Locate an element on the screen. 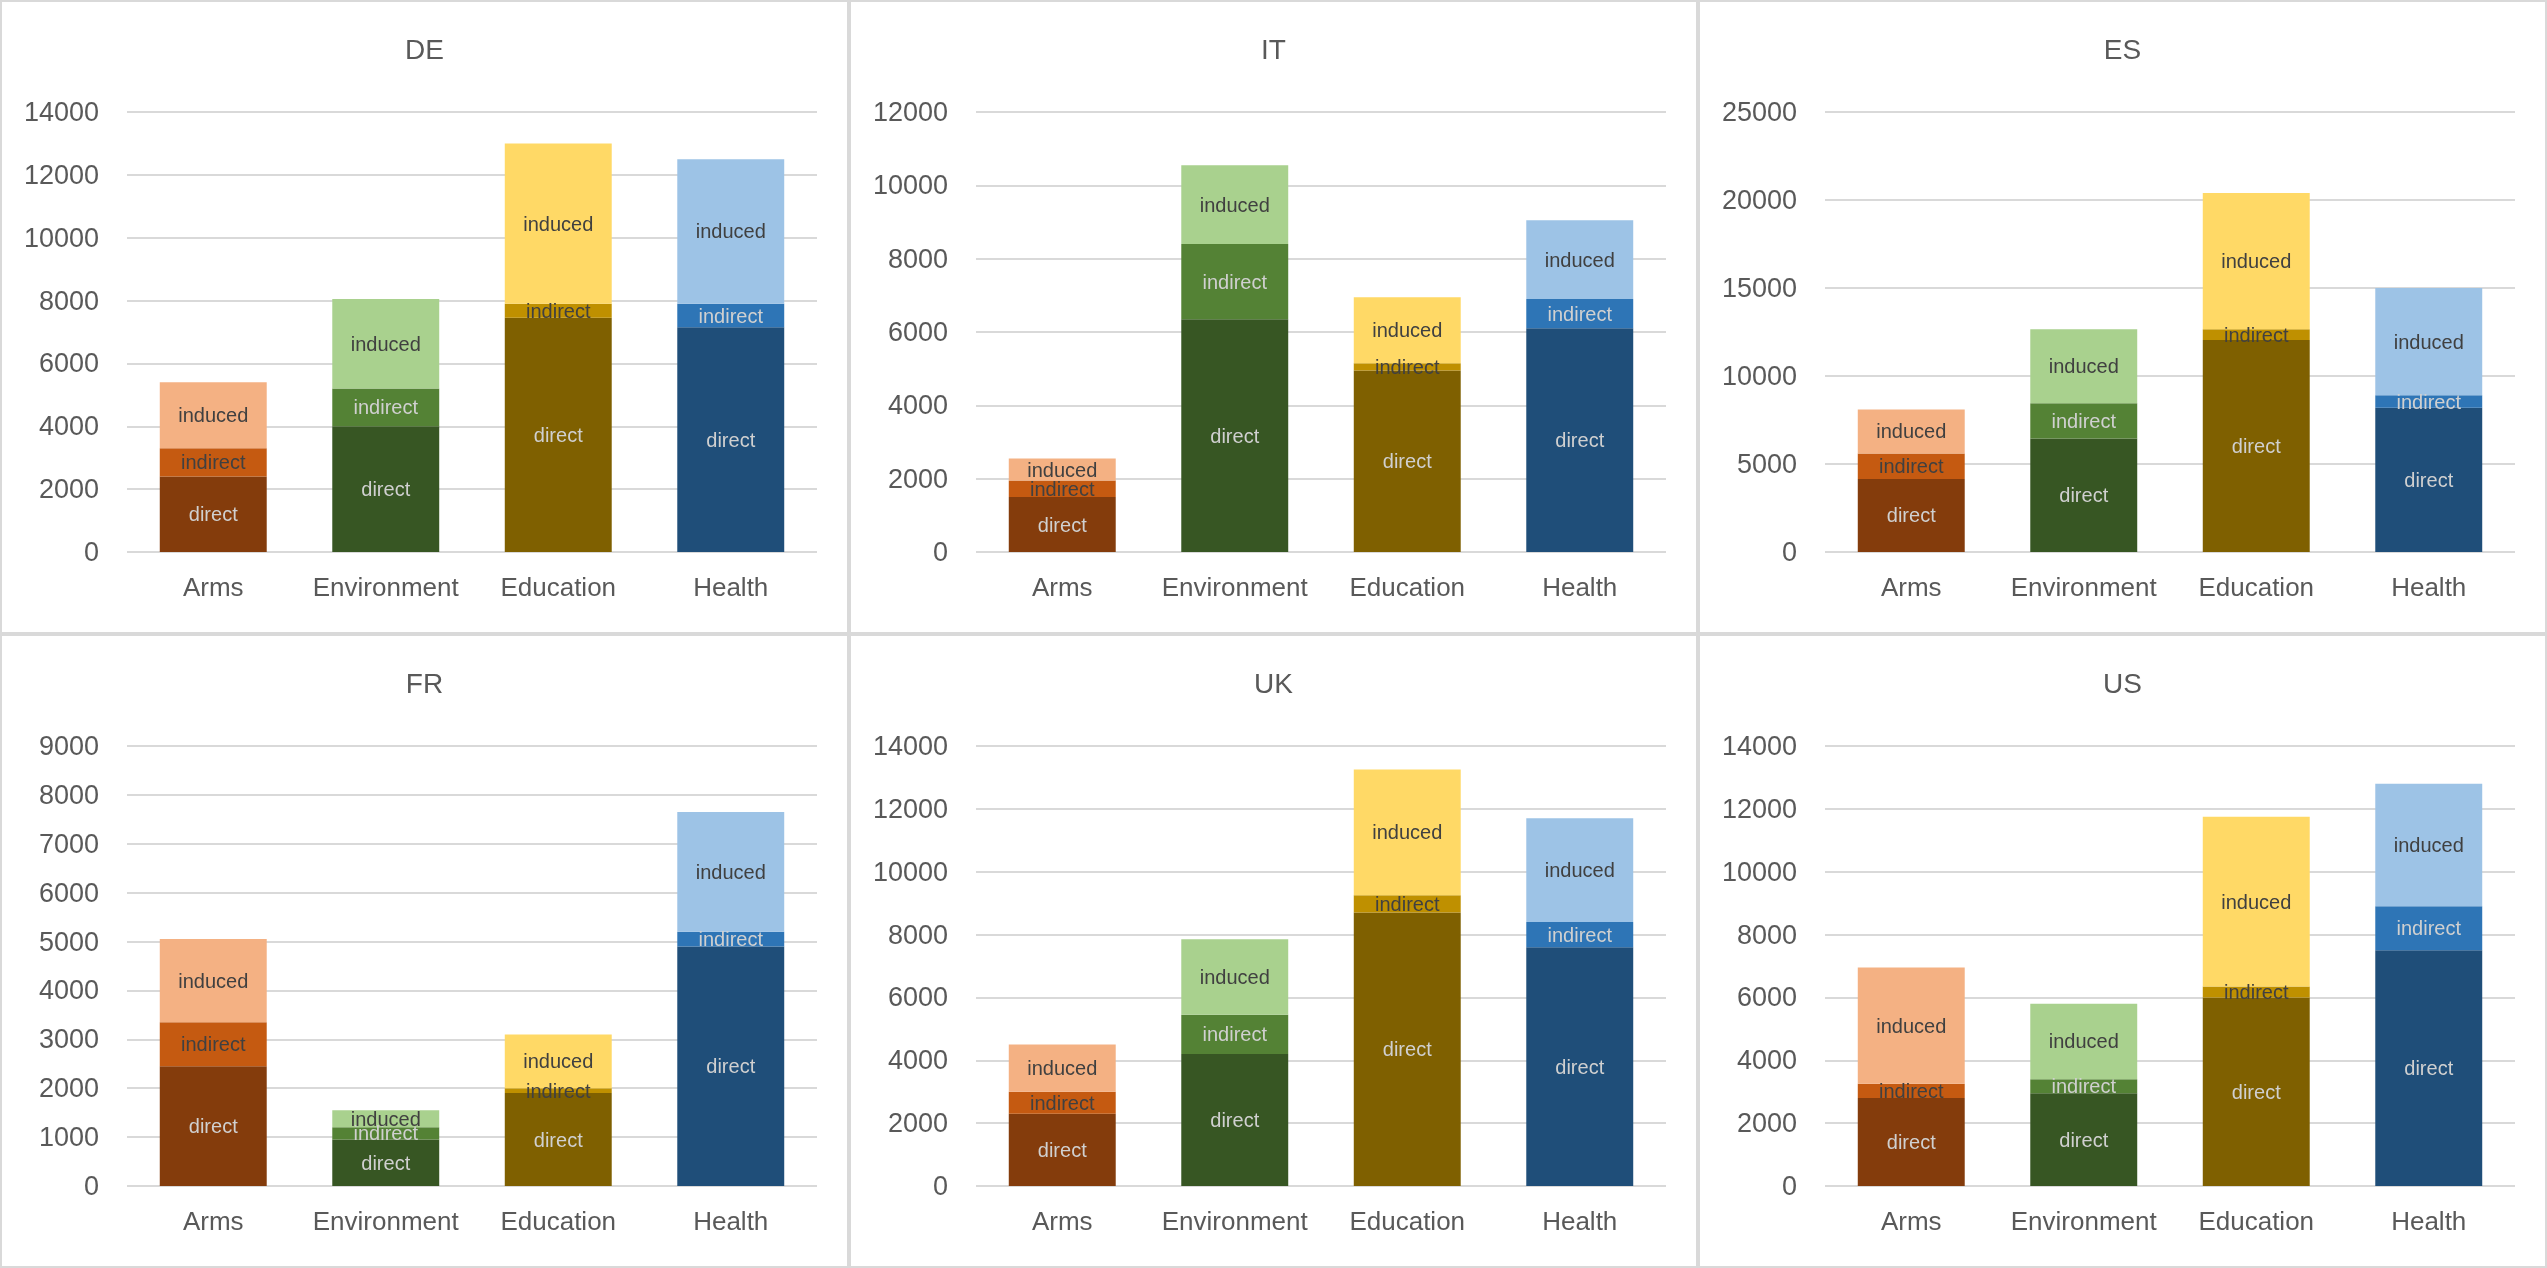 This screenshot has height=1268, width=2547. y-tick-label: 25000 is located at coordinates (1759, 112).